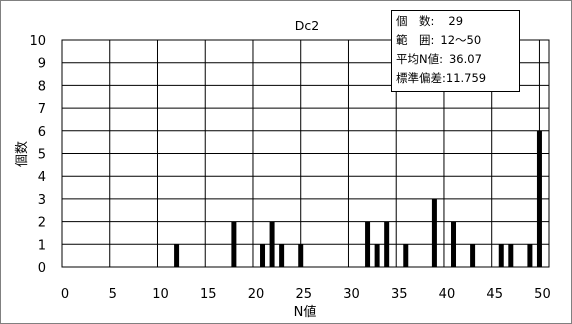 Image resolution: width=572 pixels, height=324 pixels. Describe the element at coordinates (160, 294) in the screenshot. I see `x-tick-label: 10` at that location.